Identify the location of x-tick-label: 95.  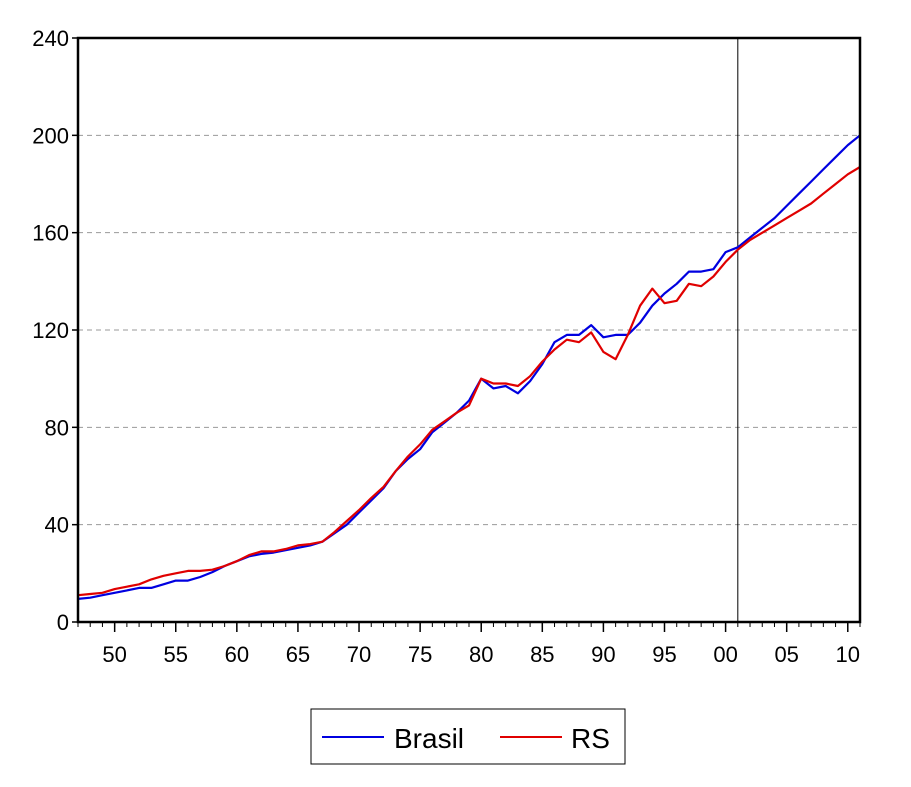
(664, 654).